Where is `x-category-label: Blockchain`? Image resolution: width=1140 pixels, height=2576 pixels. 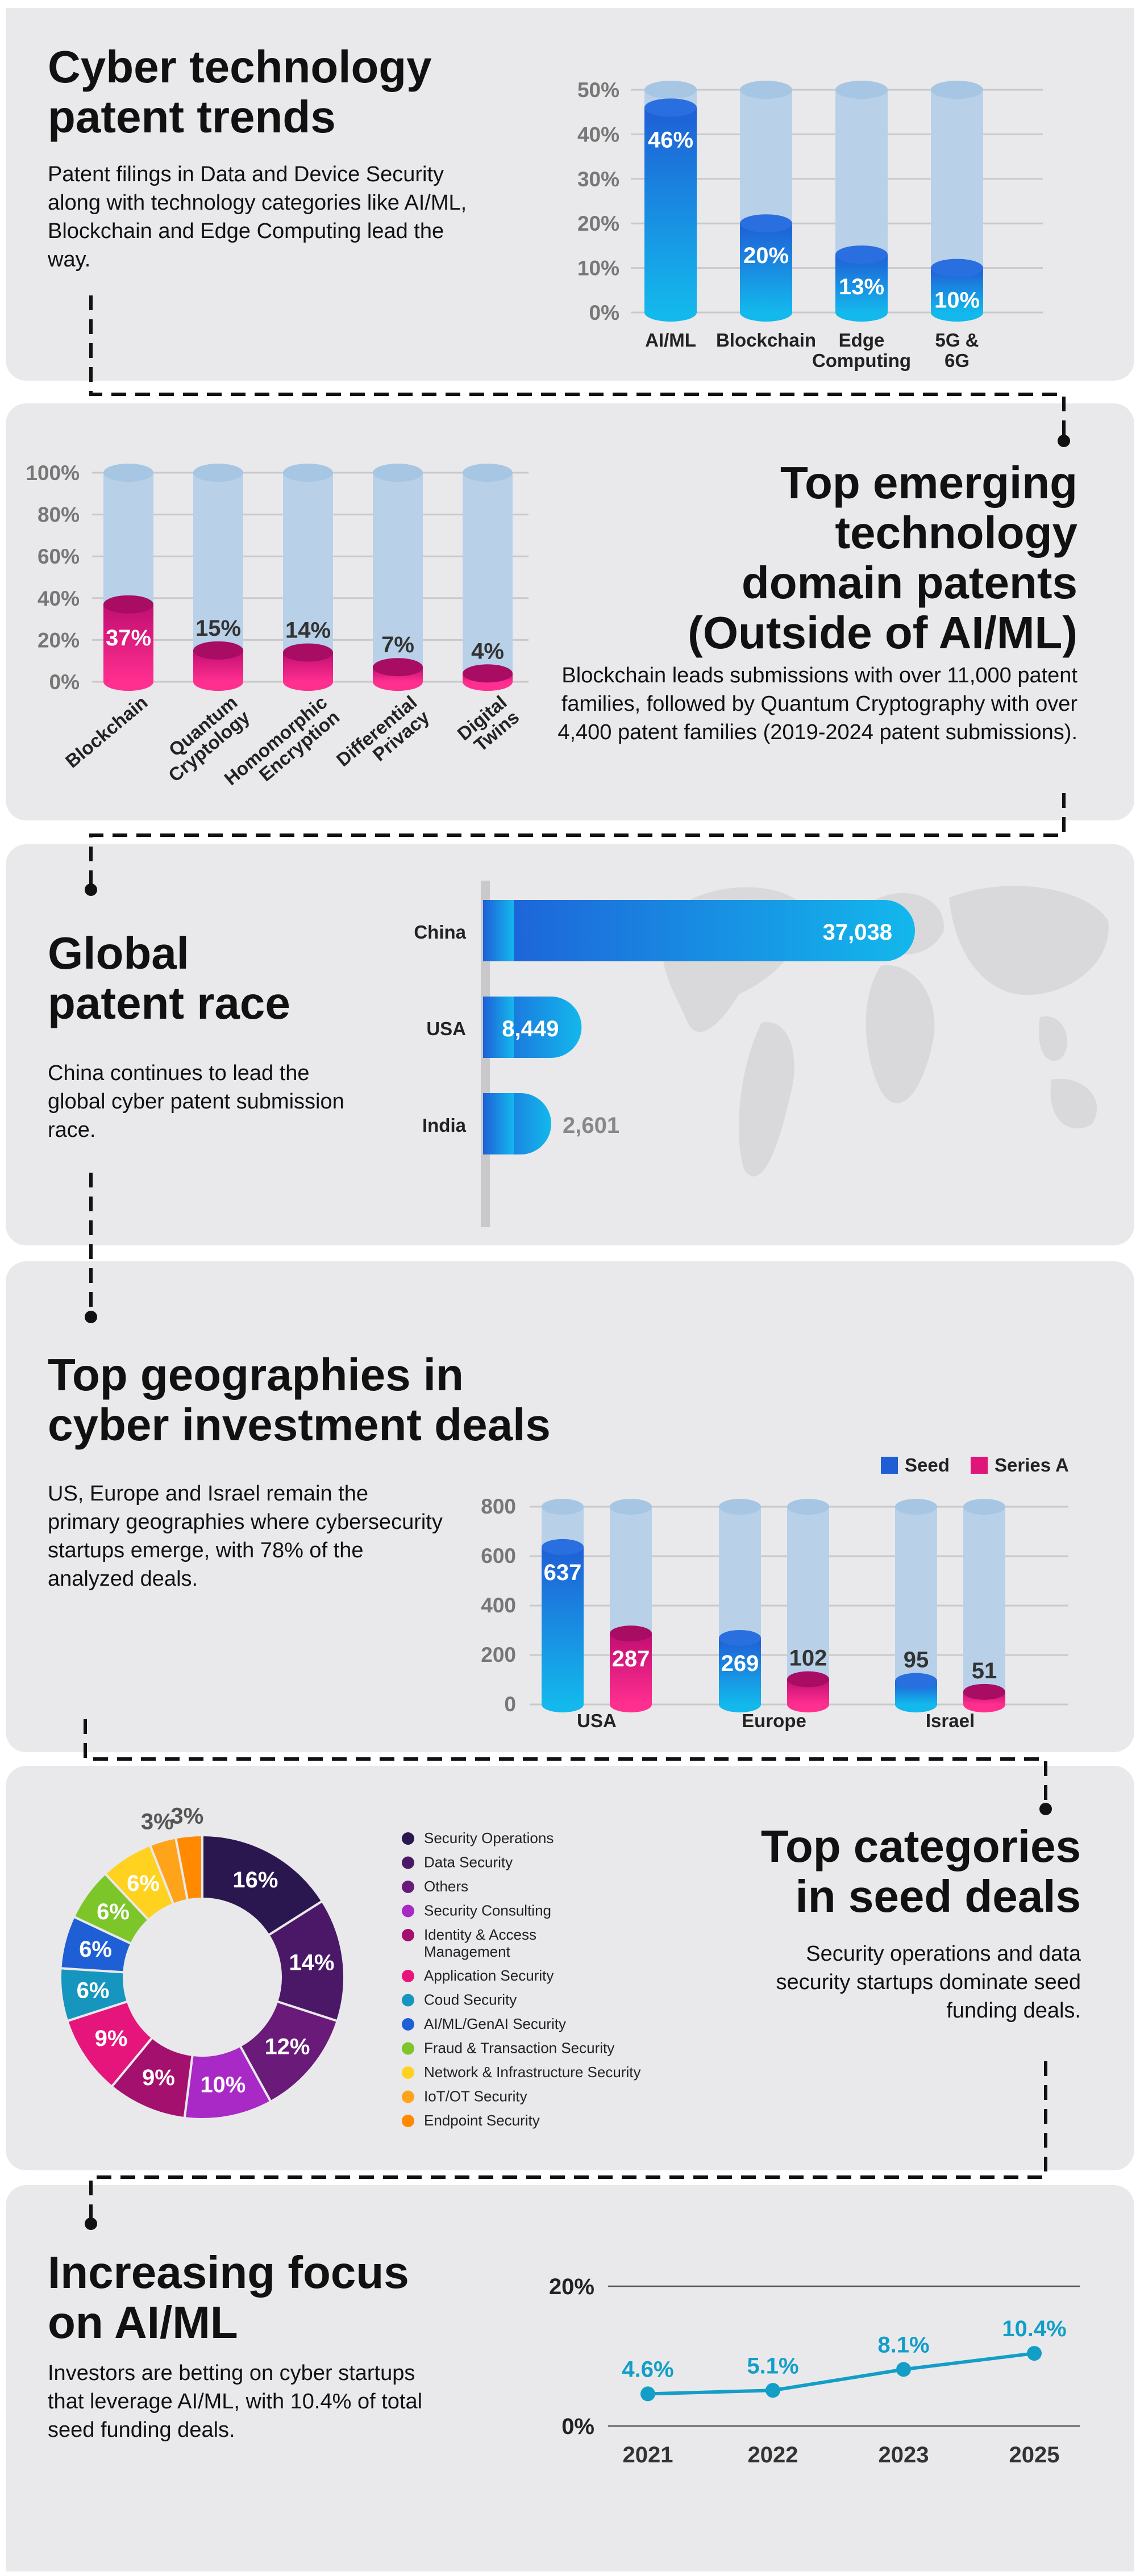 x-category-label: Blockchain is located at coordinates (106, 731).